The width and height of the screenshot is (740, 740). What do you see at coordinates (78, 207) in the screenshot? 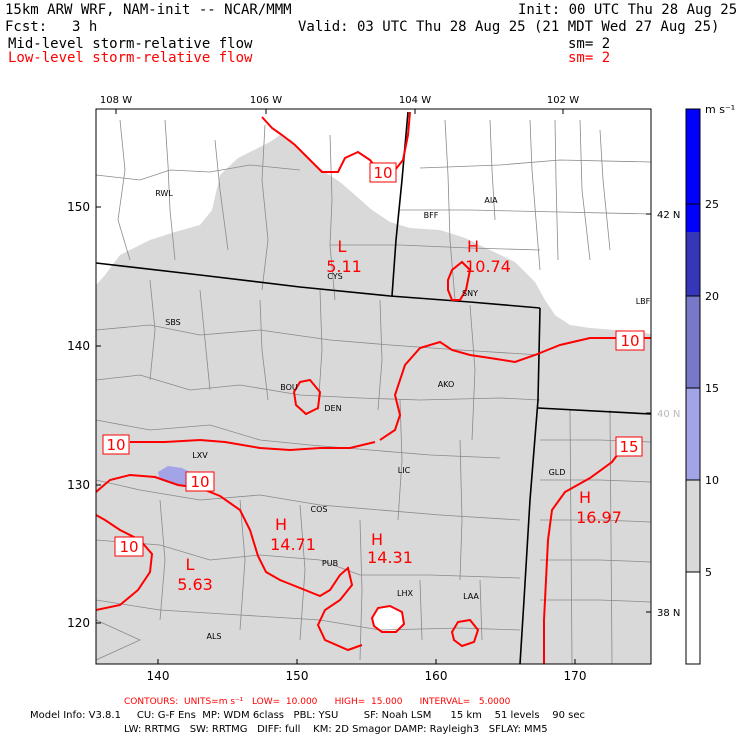
I see `grid-y-label: 150` at bounding box center [78, 207].